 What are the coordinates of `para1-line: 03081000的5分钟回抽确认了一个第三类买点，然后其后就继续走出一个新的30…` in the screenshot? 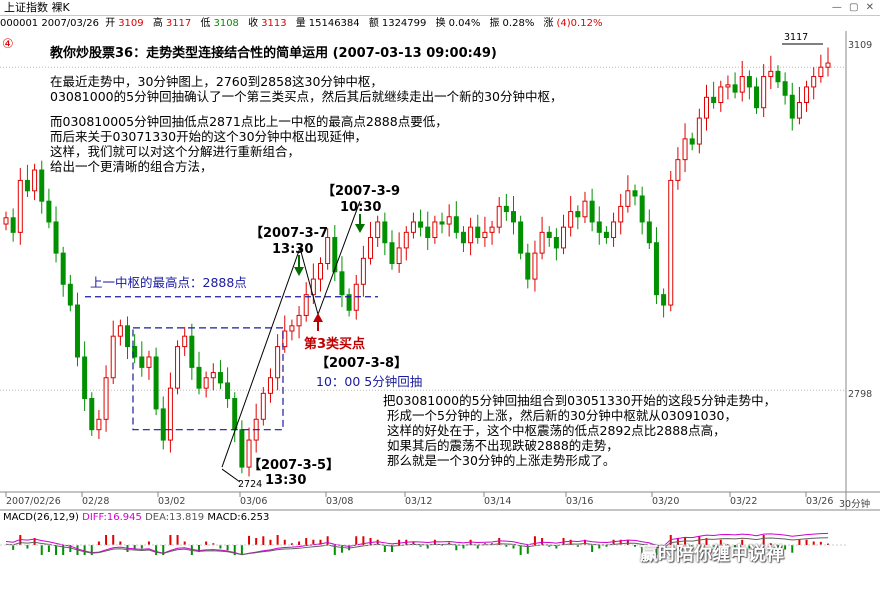 It's located at (306, 96).